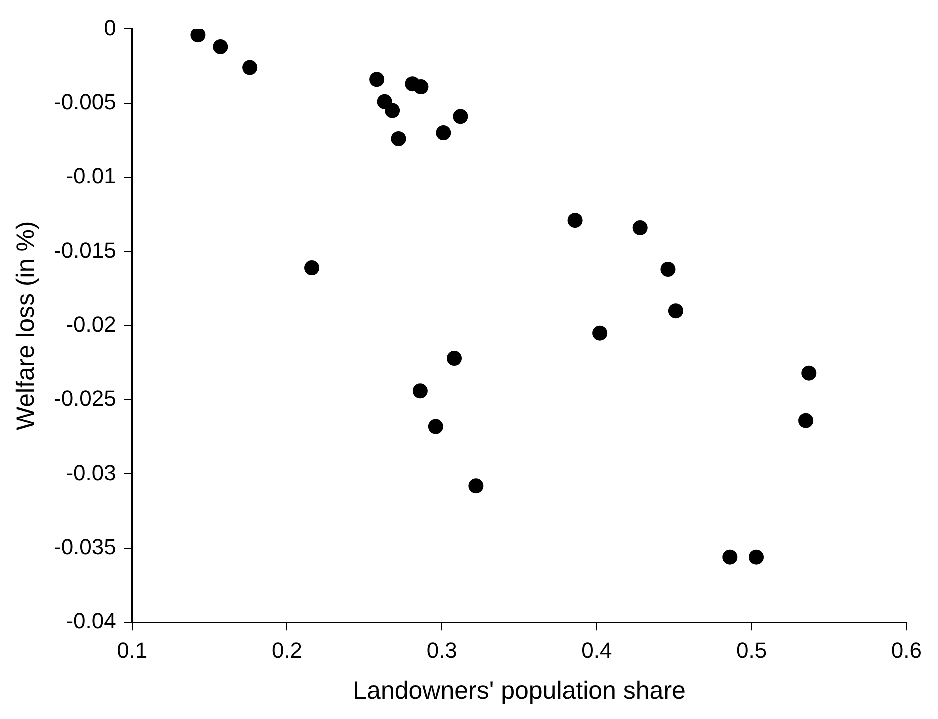  Describe the element at coordinates (91, 324) in the screenshot. I see `y-tick-label: -0.02` at that location.